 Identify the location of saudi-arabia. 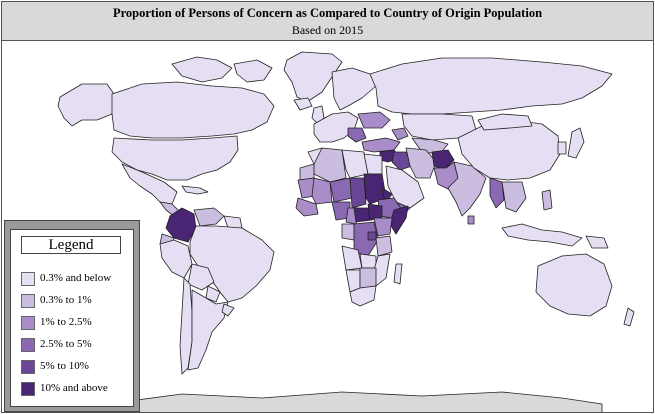
(405, 187).